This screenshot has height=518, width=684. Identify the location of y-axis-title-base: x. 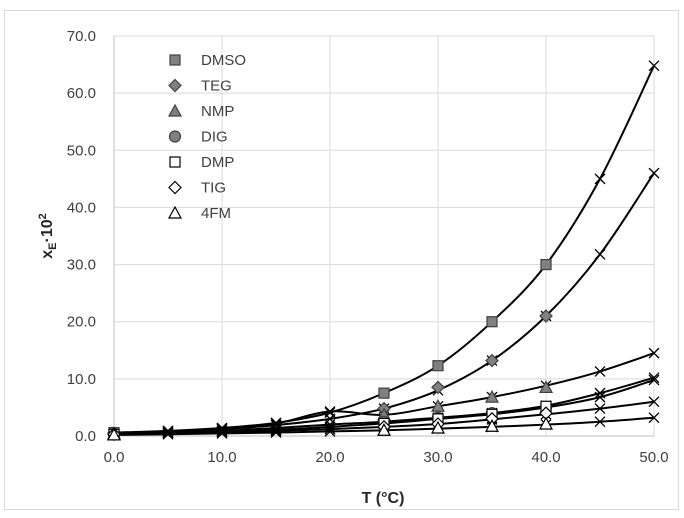
(47, 254).